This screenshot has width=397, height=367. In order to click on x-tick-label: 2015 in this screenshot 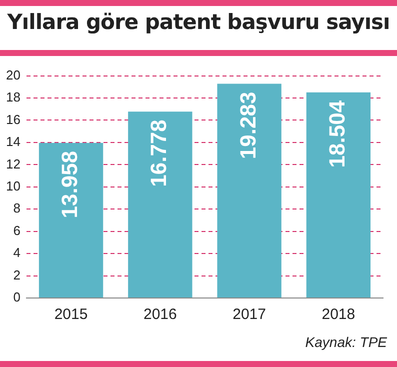, I will do `click(71, 315)`.